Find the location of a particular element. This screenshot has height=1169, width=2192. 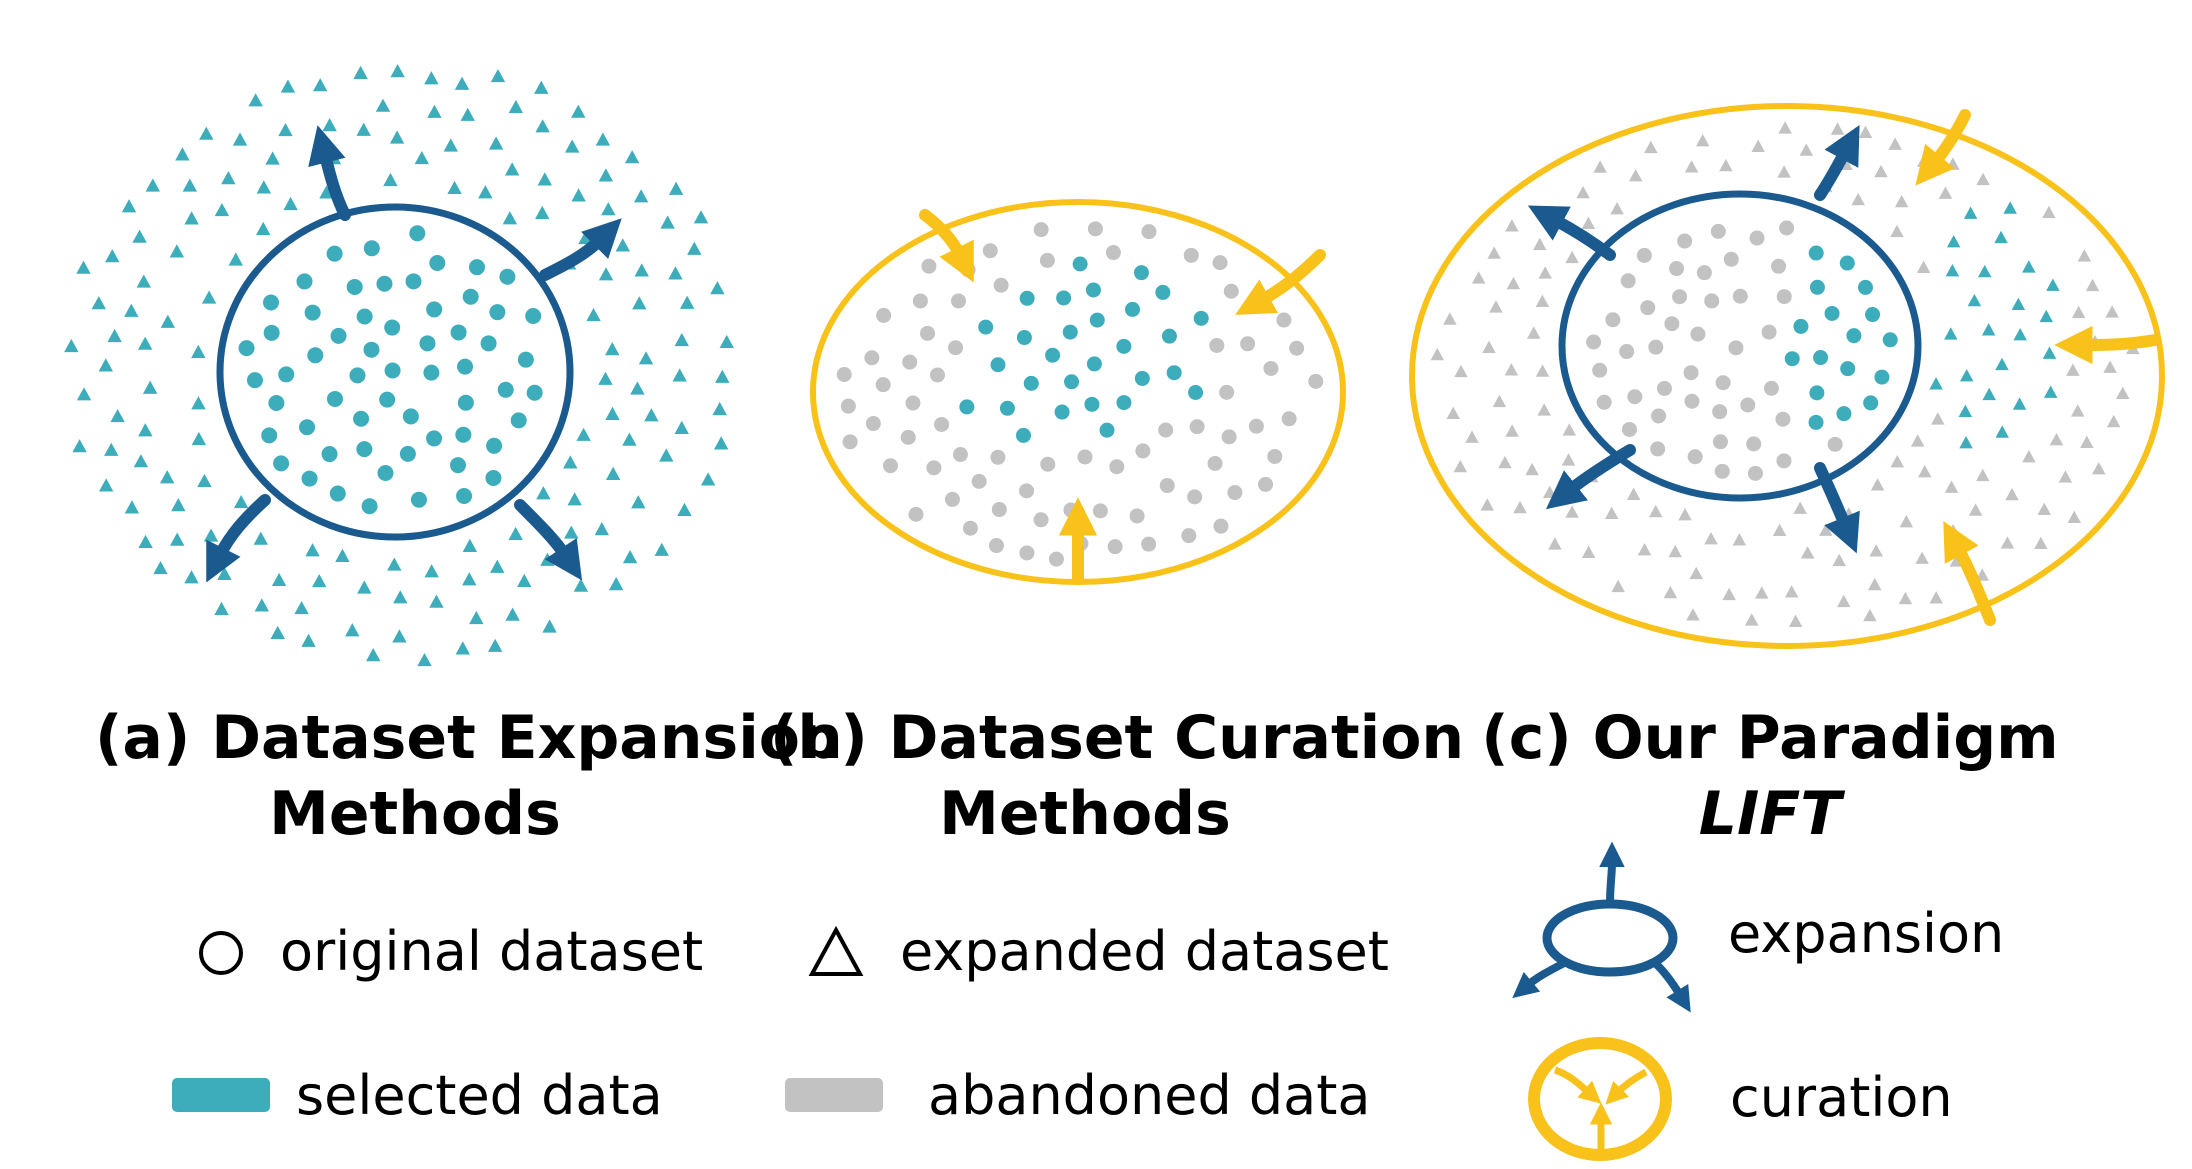

panel-c-caption-line2: LIFT is located at coordinates (1770, 814).